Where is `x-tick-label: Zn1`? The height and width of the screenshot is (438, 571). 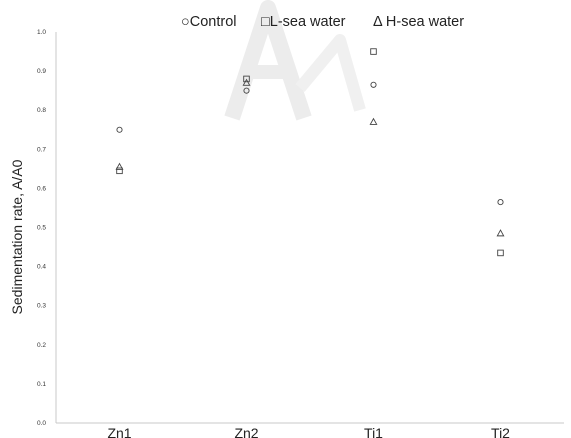 x-tick-label: Zn1 is located at coordinates (119, 431).